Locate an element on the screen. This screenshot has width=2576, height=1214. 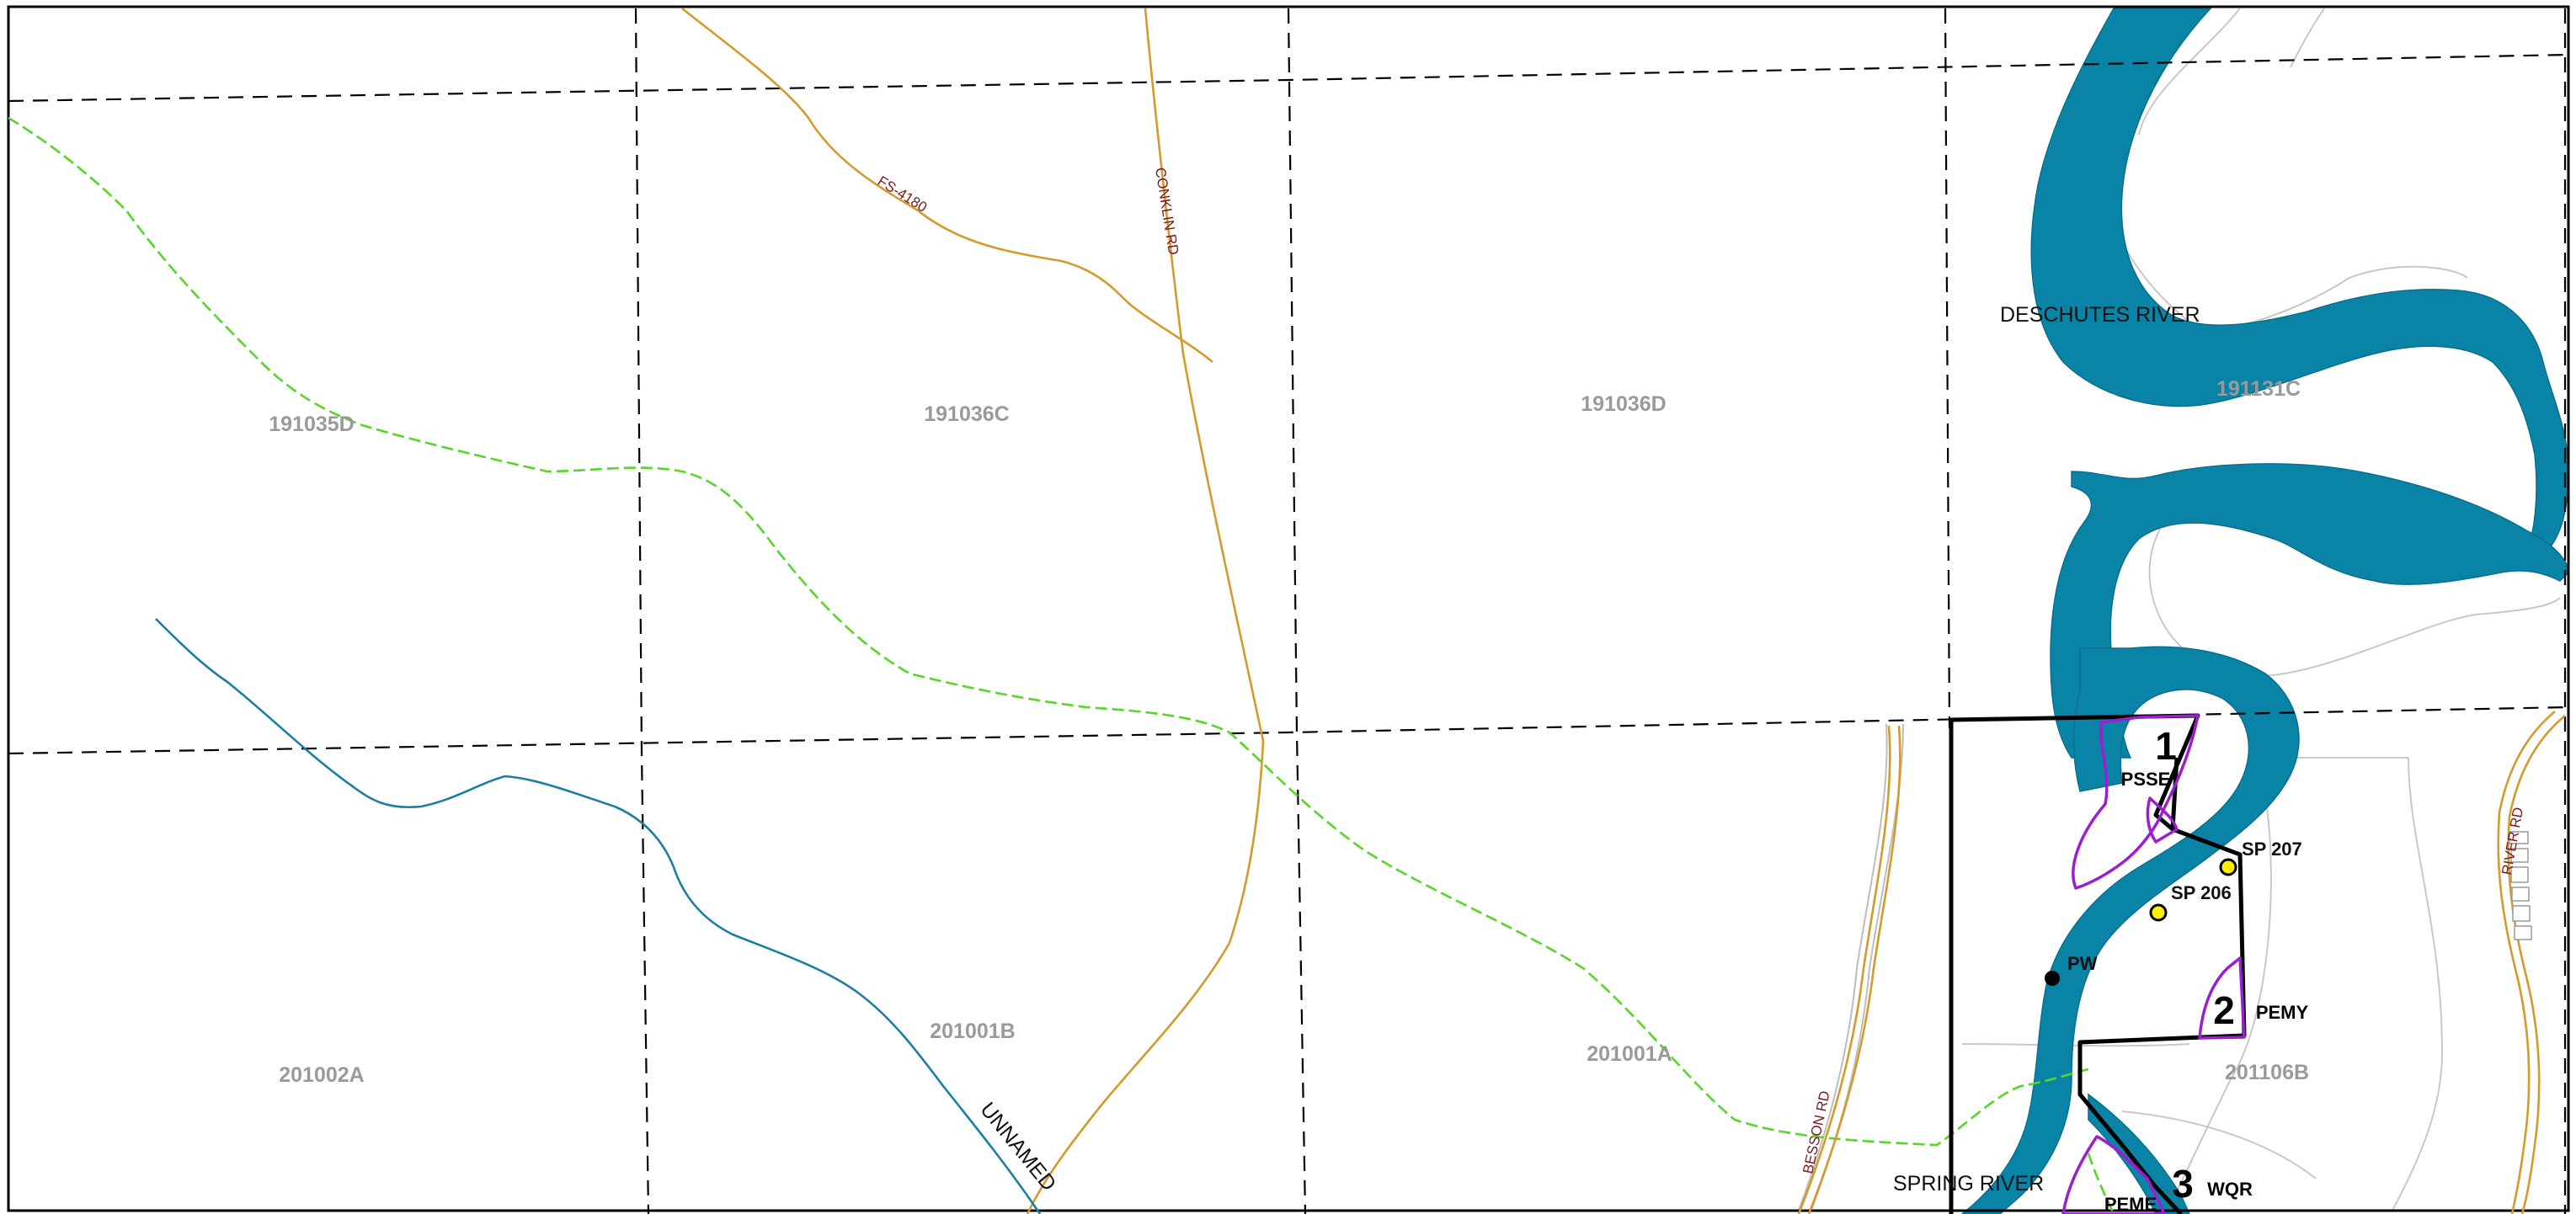
sample-point-sp207-marker is located at coordinates (2228, 867).